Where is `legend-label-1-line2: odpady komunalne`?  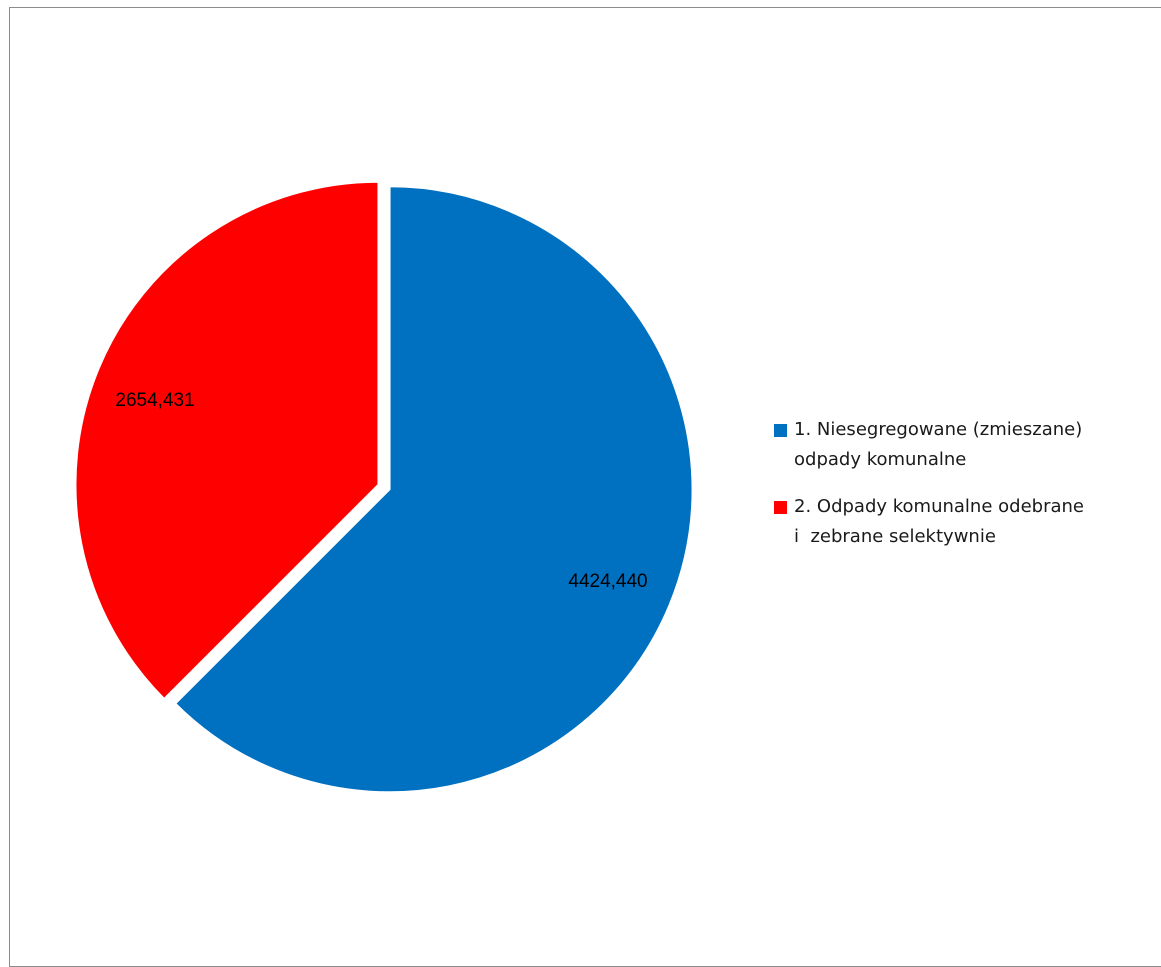 legend-label-1-line2: odpady komunalne is located at coordinates (880, 459).